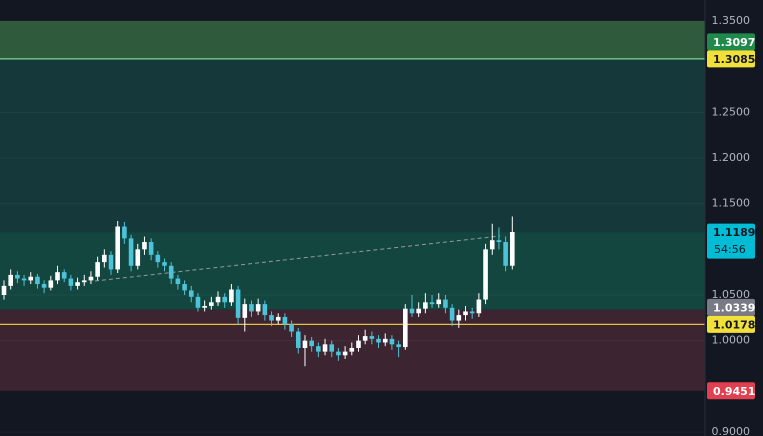 The height and width of the screenshot is (436, 763). I want to click on y-tick-label: 1.0000, so click(731, 340).